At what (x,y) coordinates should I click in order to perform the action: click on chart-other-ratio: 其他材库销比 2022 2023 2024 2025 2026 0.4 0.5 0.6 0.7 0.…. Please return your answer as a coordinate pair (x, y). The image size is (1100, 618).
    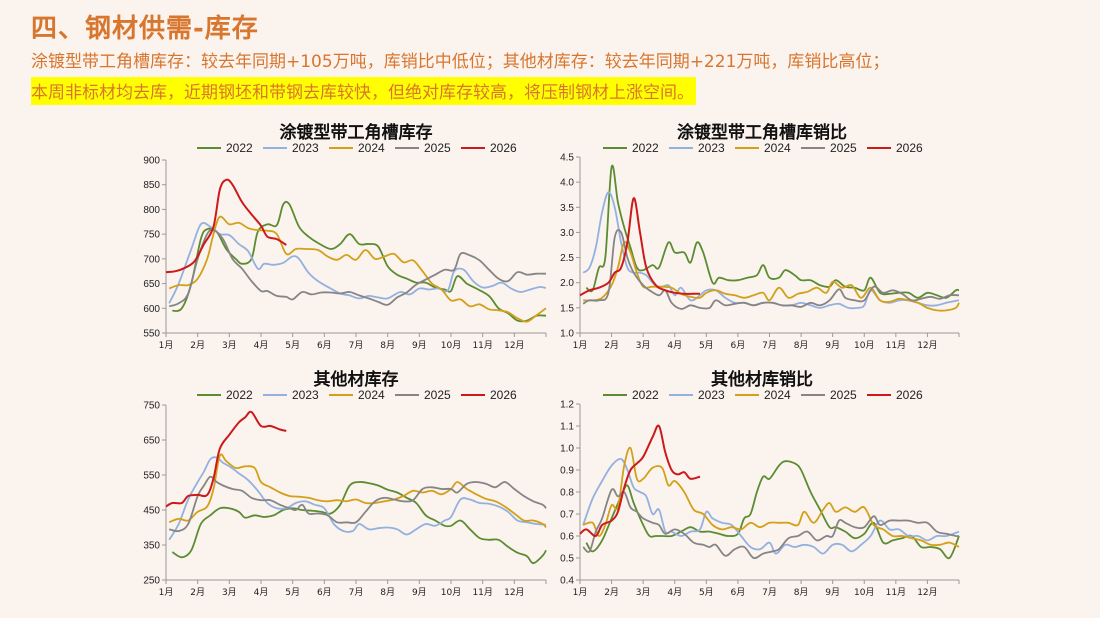
    Looking at the image, I should click on (760, 483).